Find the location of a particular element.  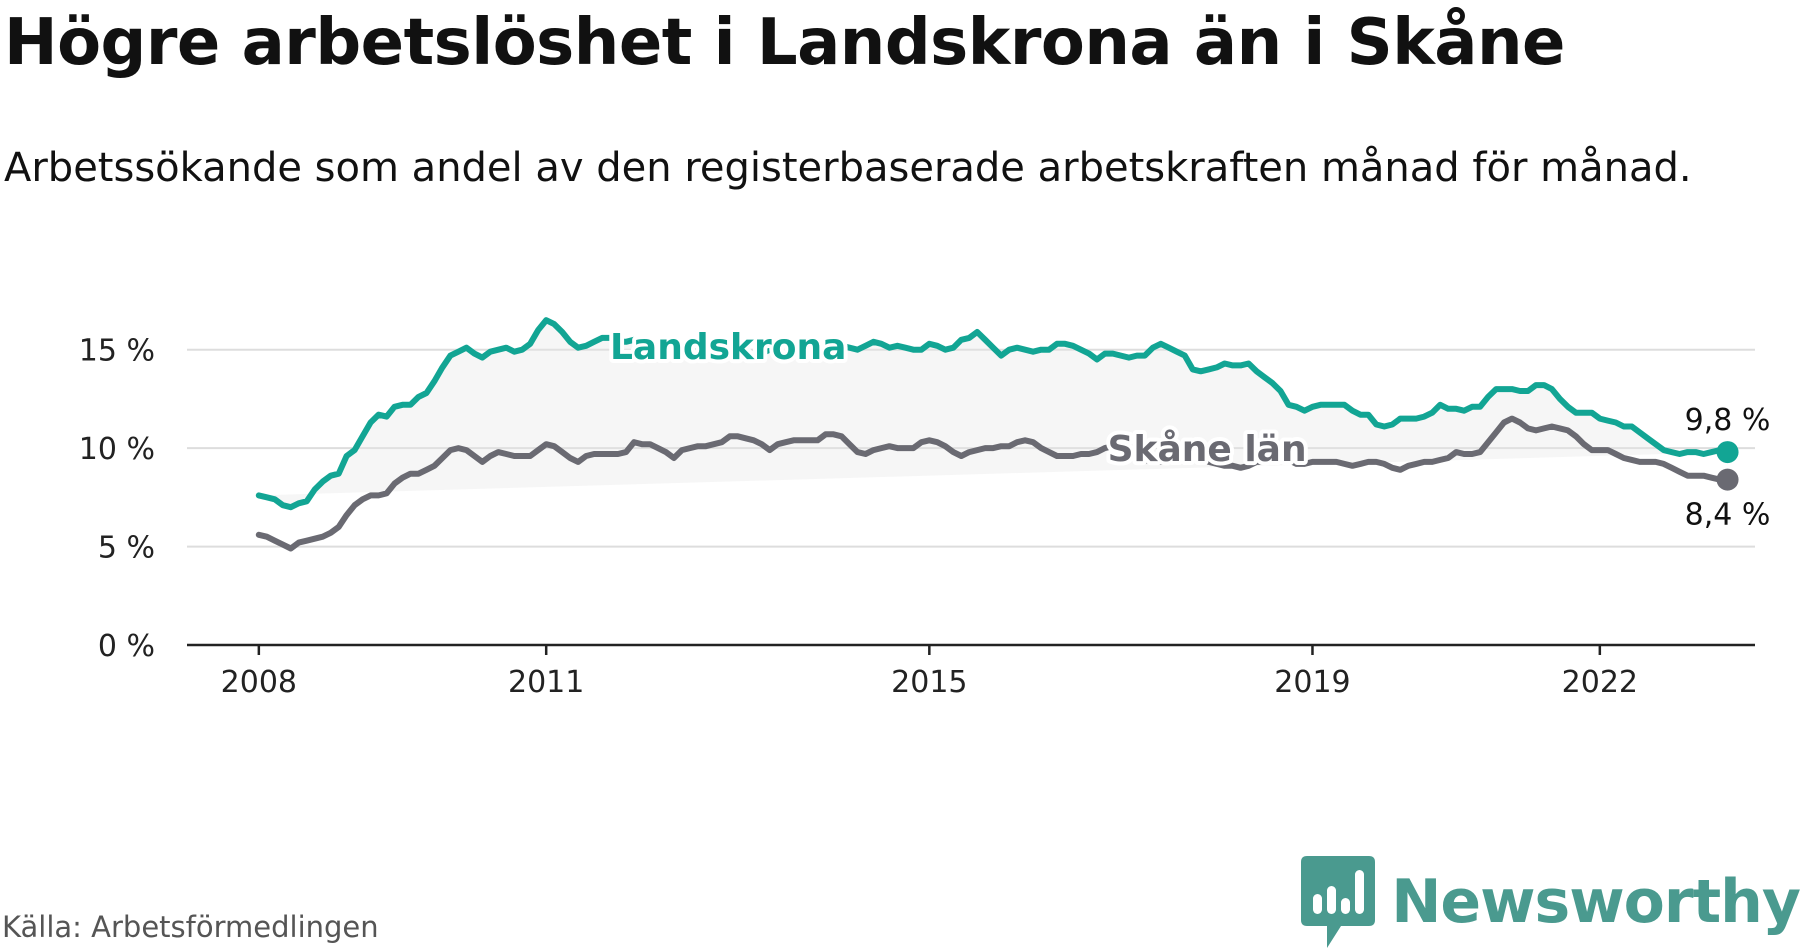

source-credit: Källa: Arbetsförmedlingen is located at coordinates (190, 927).